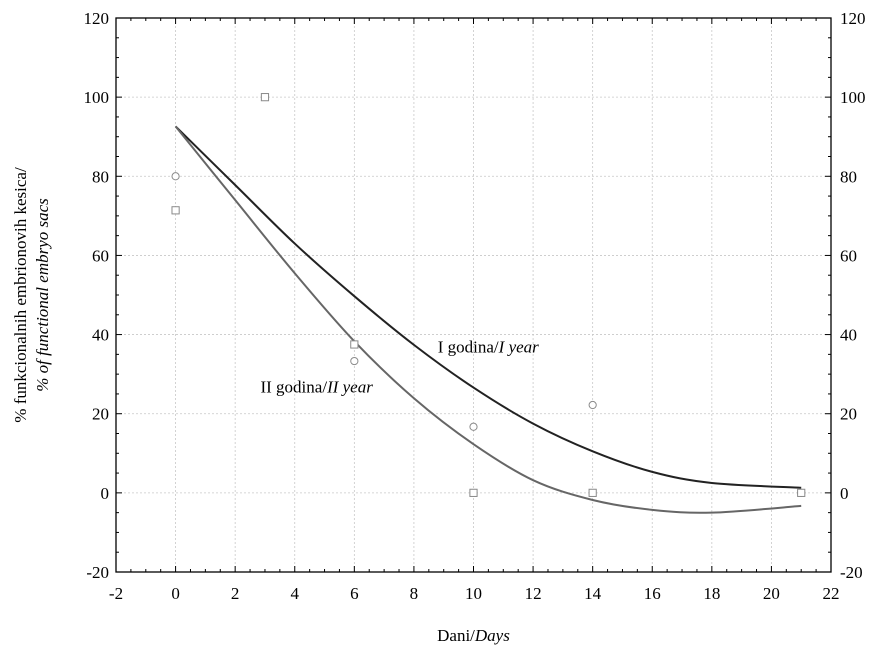  What do you see at coordinates (848, 255) in the screenshot?
I see `y-tick-label-right: 60` at bounding box center [848, 255].